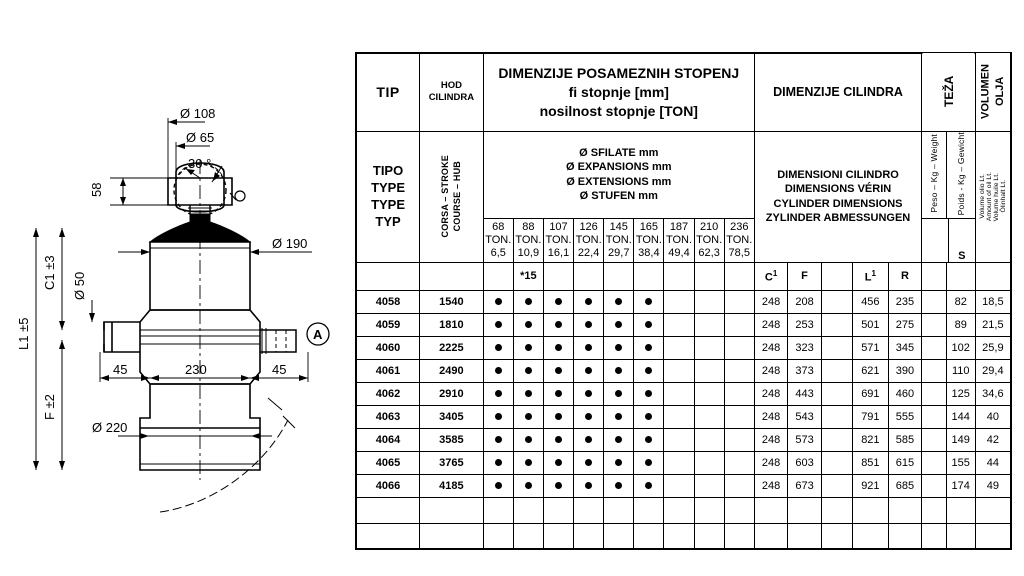  What do you see at coordinates (388, 462) in the screenshot?
I see `row-type-7: 4065` at bounding box center [388, 462].